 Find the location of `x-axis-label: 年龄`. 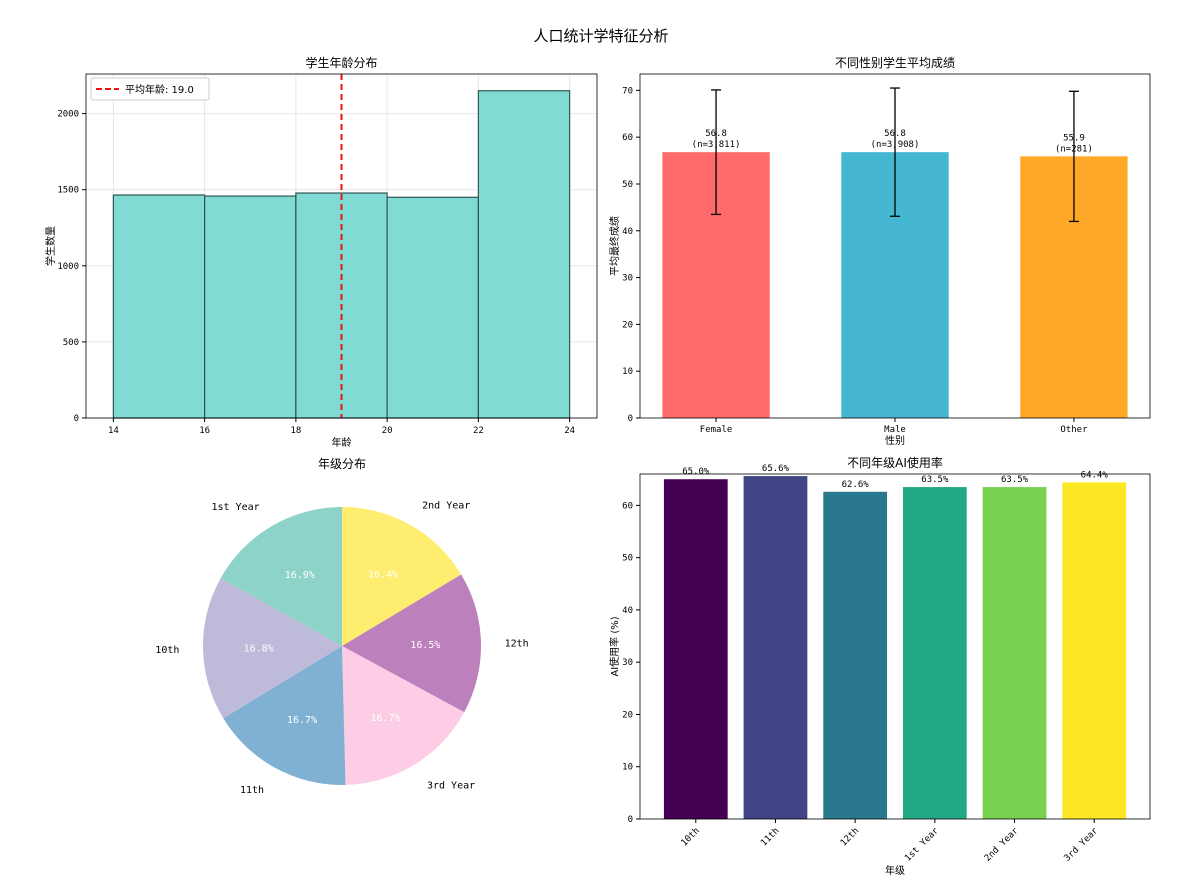

x-axis-label: 年龄 is located at coordinates (342, 442).